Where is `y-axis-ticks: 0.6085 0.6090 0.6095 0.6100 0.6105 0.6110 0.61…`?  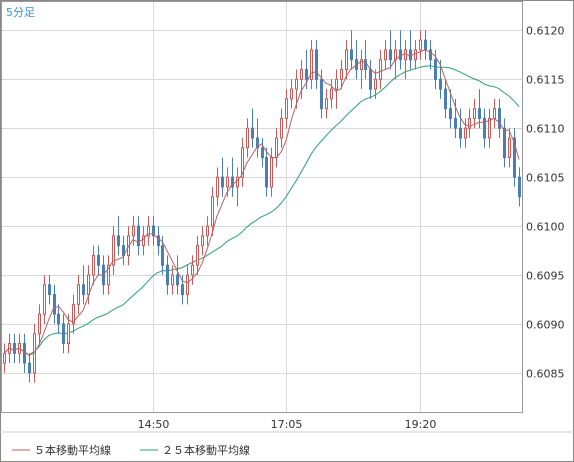 y-axis-ticks: 0.6085 0.6090 0.6095 0.6100 0.6105 0.6110 0.61… is located at coordinates (545, 203).